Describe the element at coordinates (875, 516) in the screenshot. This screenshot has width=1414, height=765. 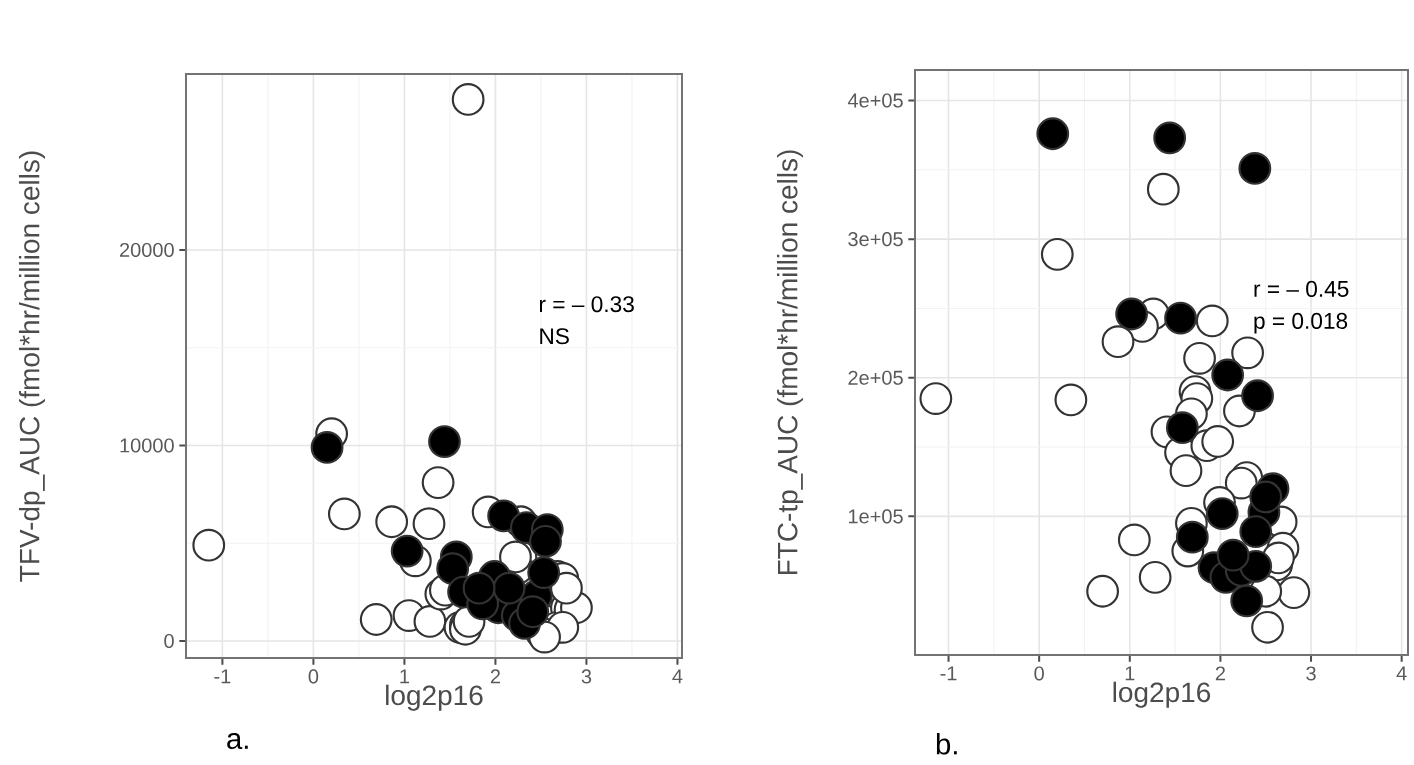
I see `y-tick-label: 1e+05` at that location.